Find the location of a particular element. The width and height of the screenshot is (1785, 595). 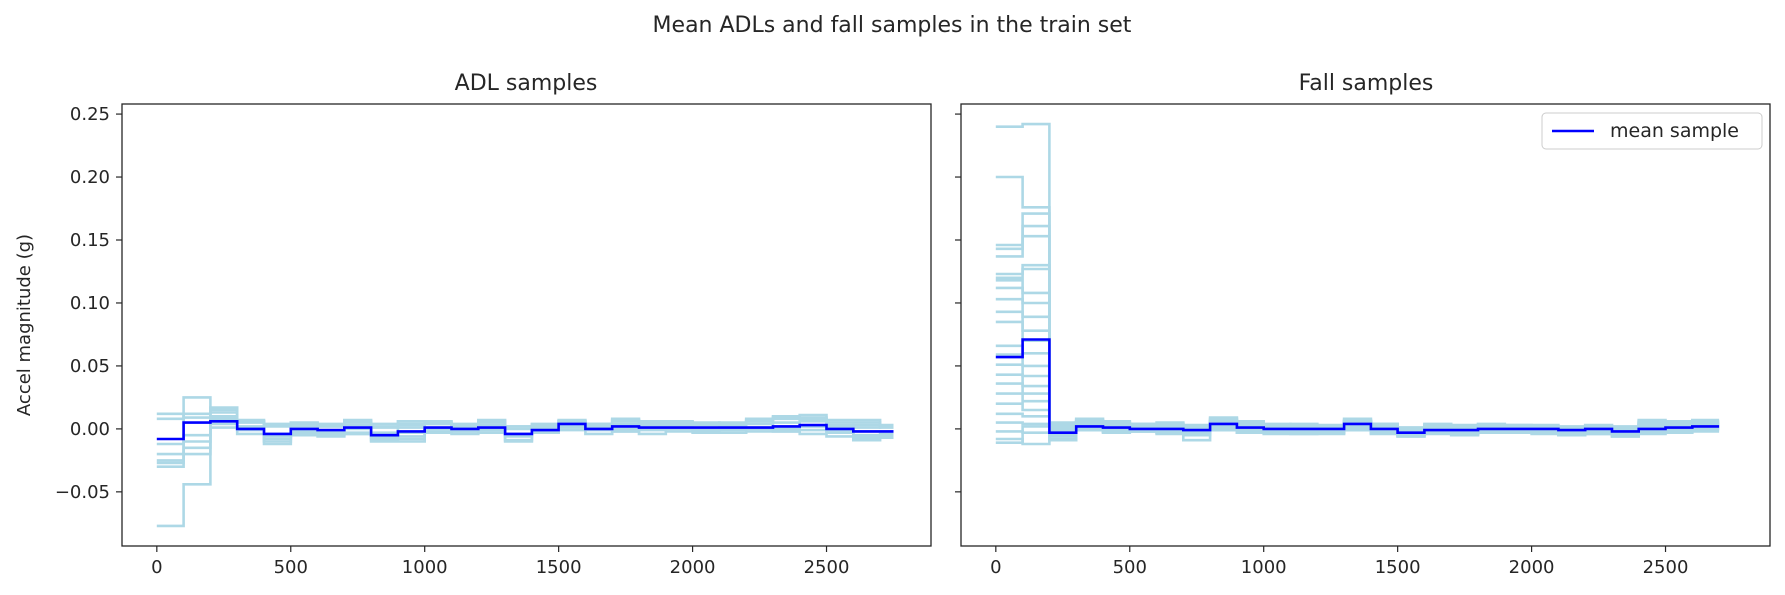

fall-x-tick-label: 1000 is located at coordinates (1264, 567).